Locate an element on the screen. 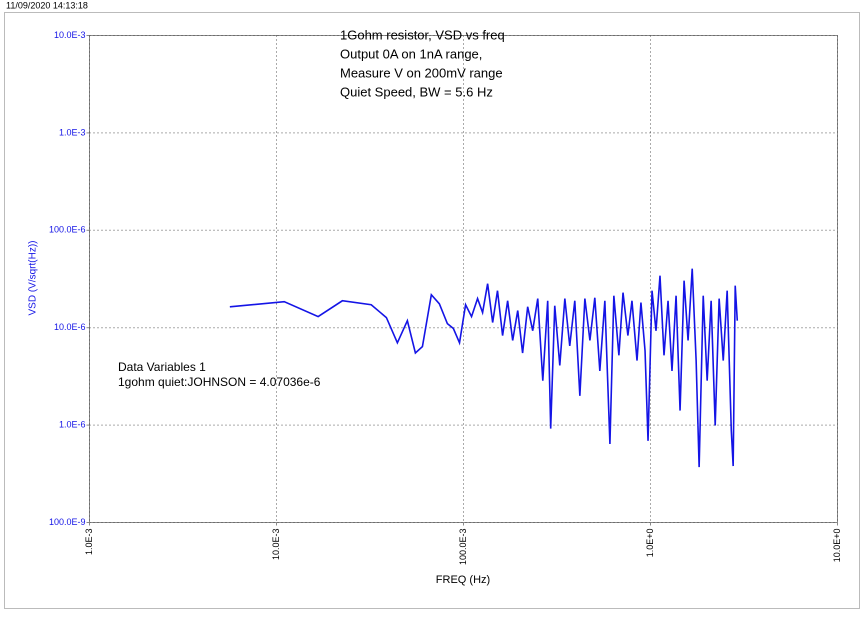  annotation-line: Data Variables 1 is located at coordinates (162, 367).